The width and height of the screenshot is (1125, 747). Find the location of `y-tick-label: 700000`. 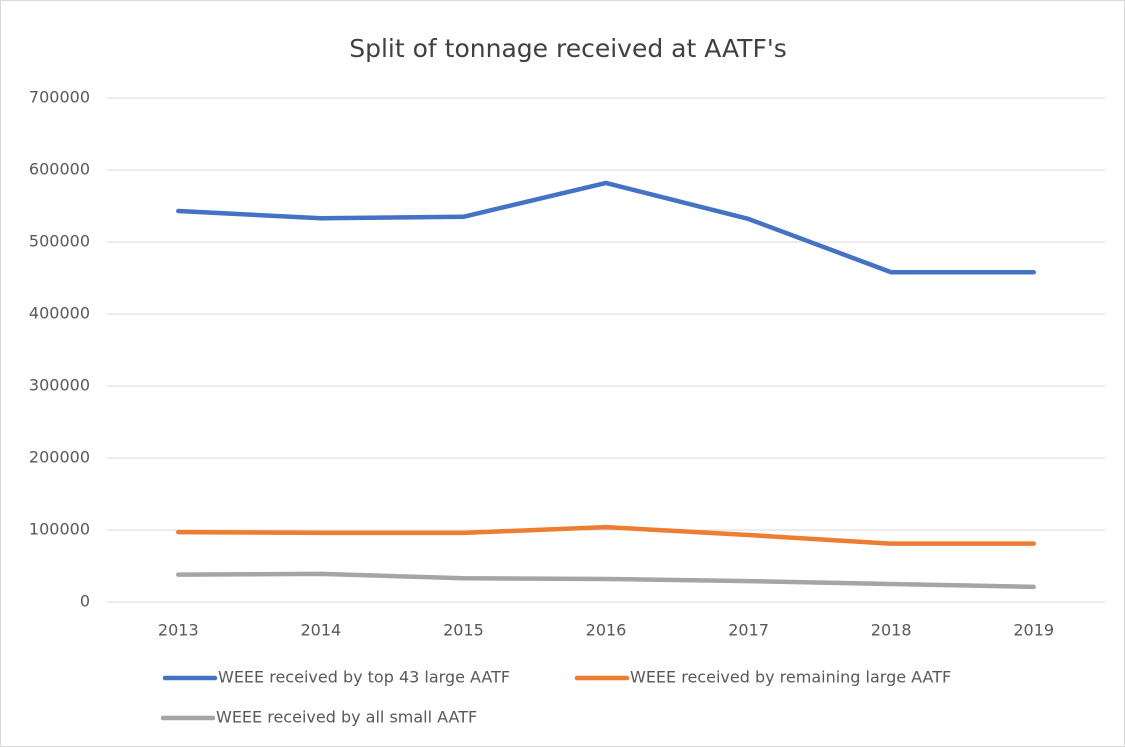

y-tick-label: 700000 is located at coordinates (59, 97).